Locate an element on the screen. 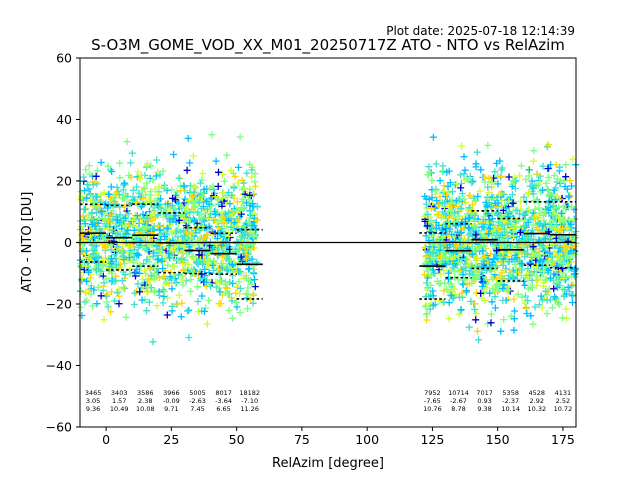 This screenshot has width=640, height=480. bin-count-label: 18182 is located at coordinates (249, 393).